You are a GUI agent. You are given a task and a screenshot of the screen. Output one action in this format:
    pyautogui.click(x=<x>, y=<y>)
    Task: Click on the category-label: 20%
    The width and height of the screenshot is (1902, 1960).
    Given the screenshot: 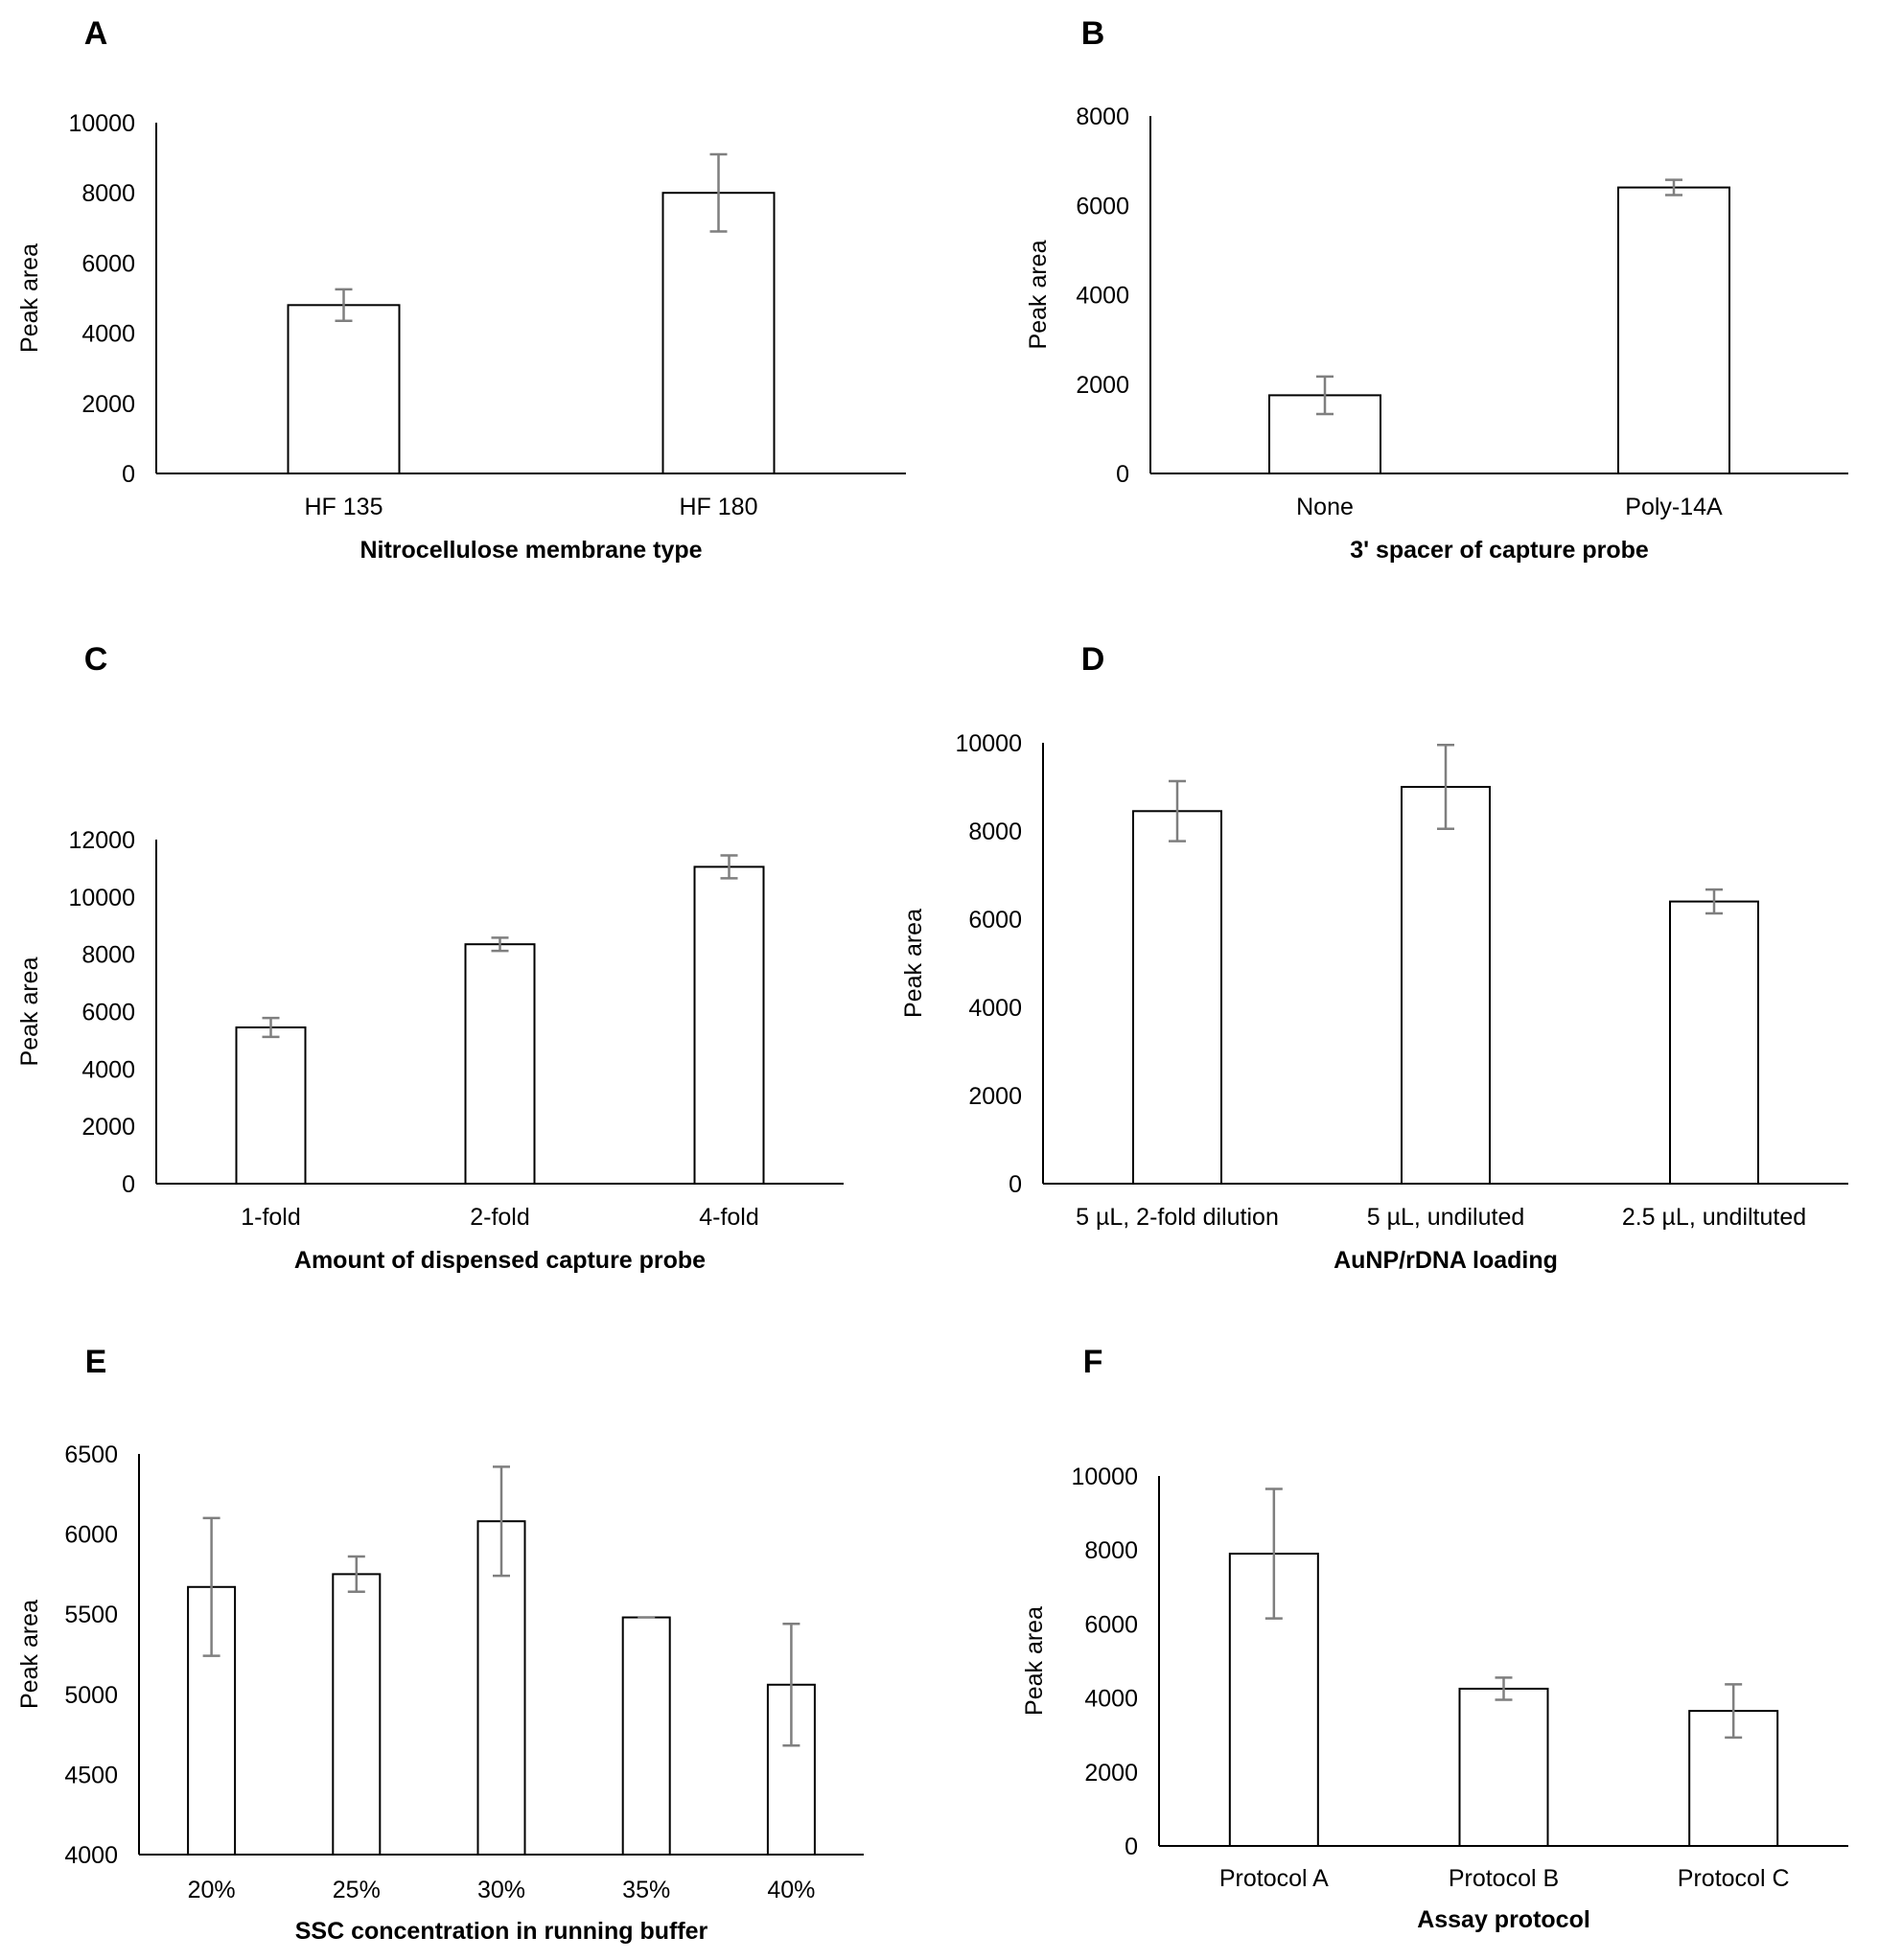 What is the action you would take?
    pyautogui.click(x=212, y=1890)
    